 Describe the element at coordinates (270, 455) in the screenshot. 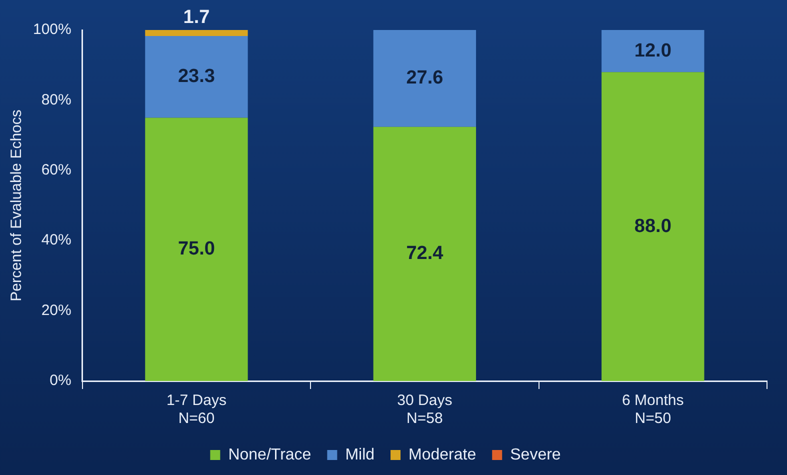

I see `legend-label: None/Trace` at that location.